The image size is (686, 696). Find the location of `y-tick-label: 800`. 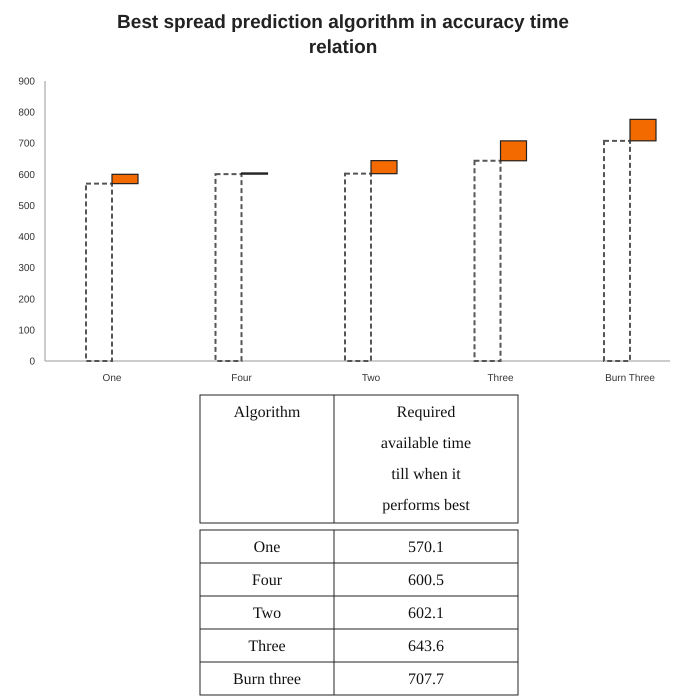

y-tick-label: 800 is located at coordinates (27, 113).